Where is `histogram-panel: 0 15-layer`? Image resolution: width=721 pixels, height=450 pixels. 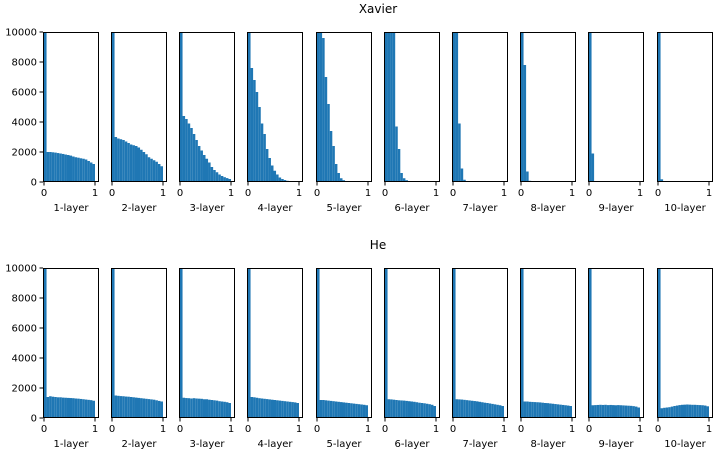
histogram-panel: 0 15-layer is located at coordinates (343, 123).